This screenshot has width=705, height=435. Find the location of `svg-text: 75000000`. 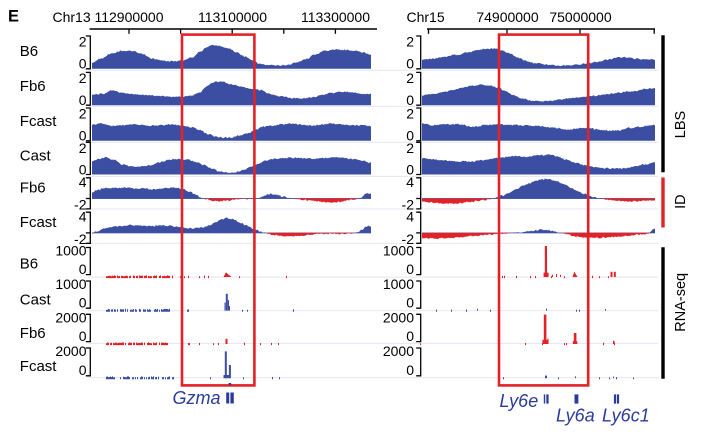

svg-text: 75000000 is located at coordinates (580, 17).